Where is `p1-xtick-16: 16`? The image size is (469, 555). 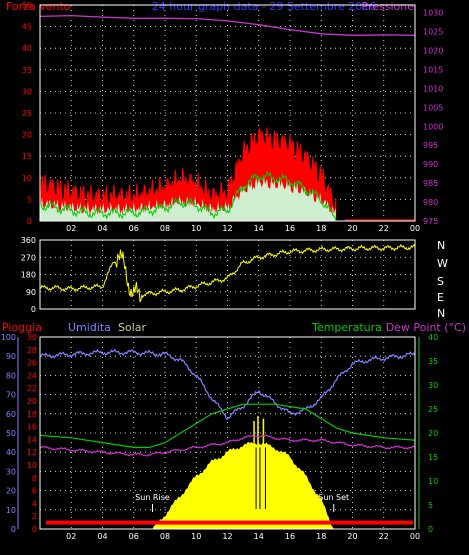 p1-xtick-16: 16 is located at coordinates (290, 228).